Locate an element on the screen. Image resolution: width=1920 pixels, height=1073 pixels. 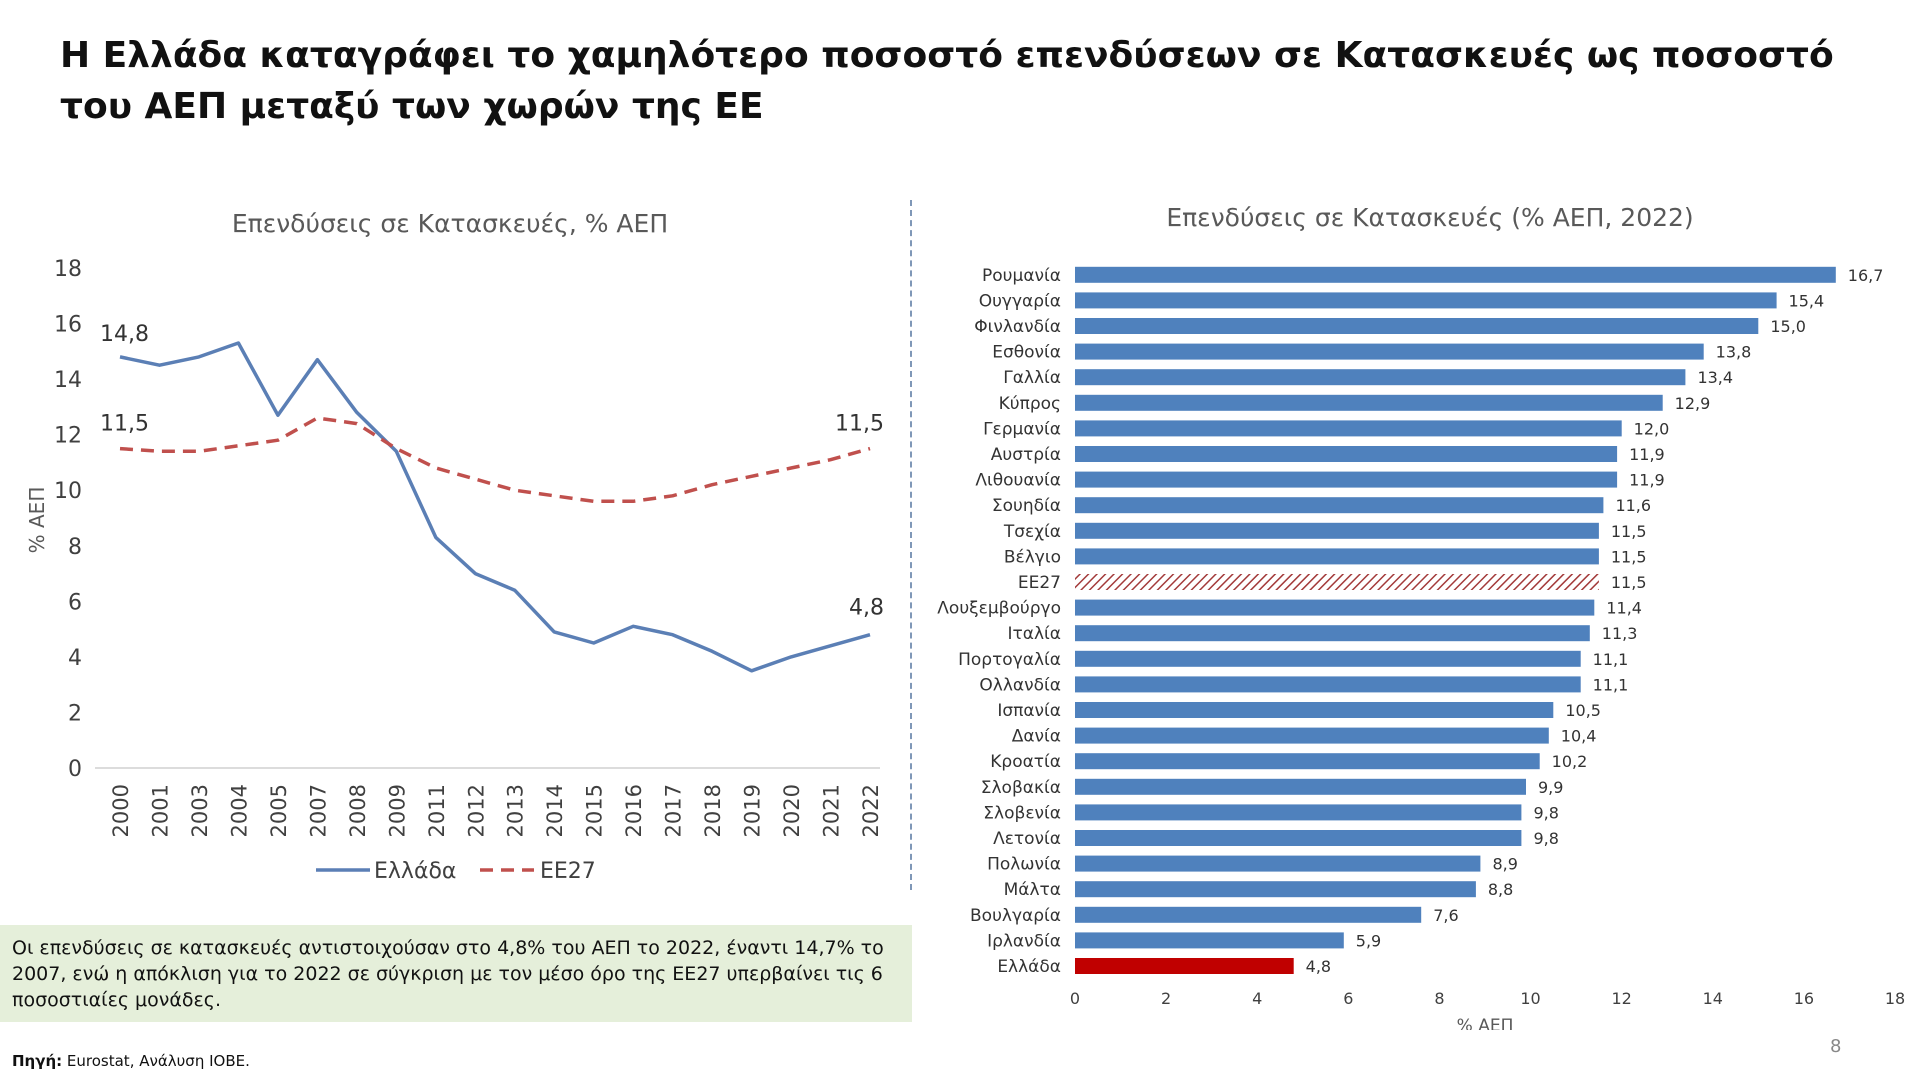
category-label: Ολλανδία is located at coordinates (1020, 685).